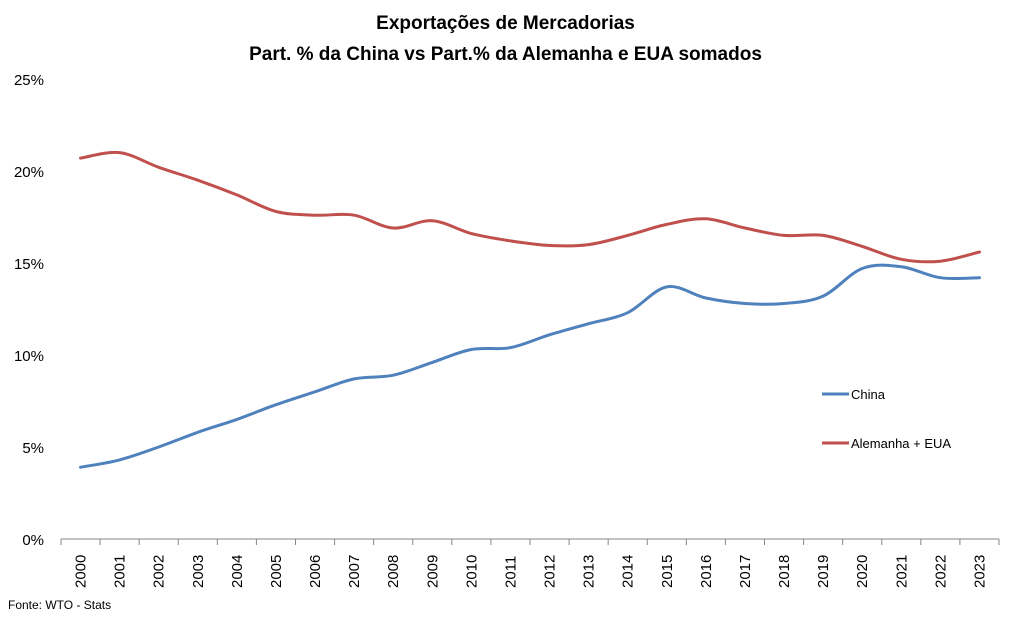  What do you see at coordinates (29, 80) in the screenshot?
I see `y-tick-label: 25%` at bounding box center [29, 80].